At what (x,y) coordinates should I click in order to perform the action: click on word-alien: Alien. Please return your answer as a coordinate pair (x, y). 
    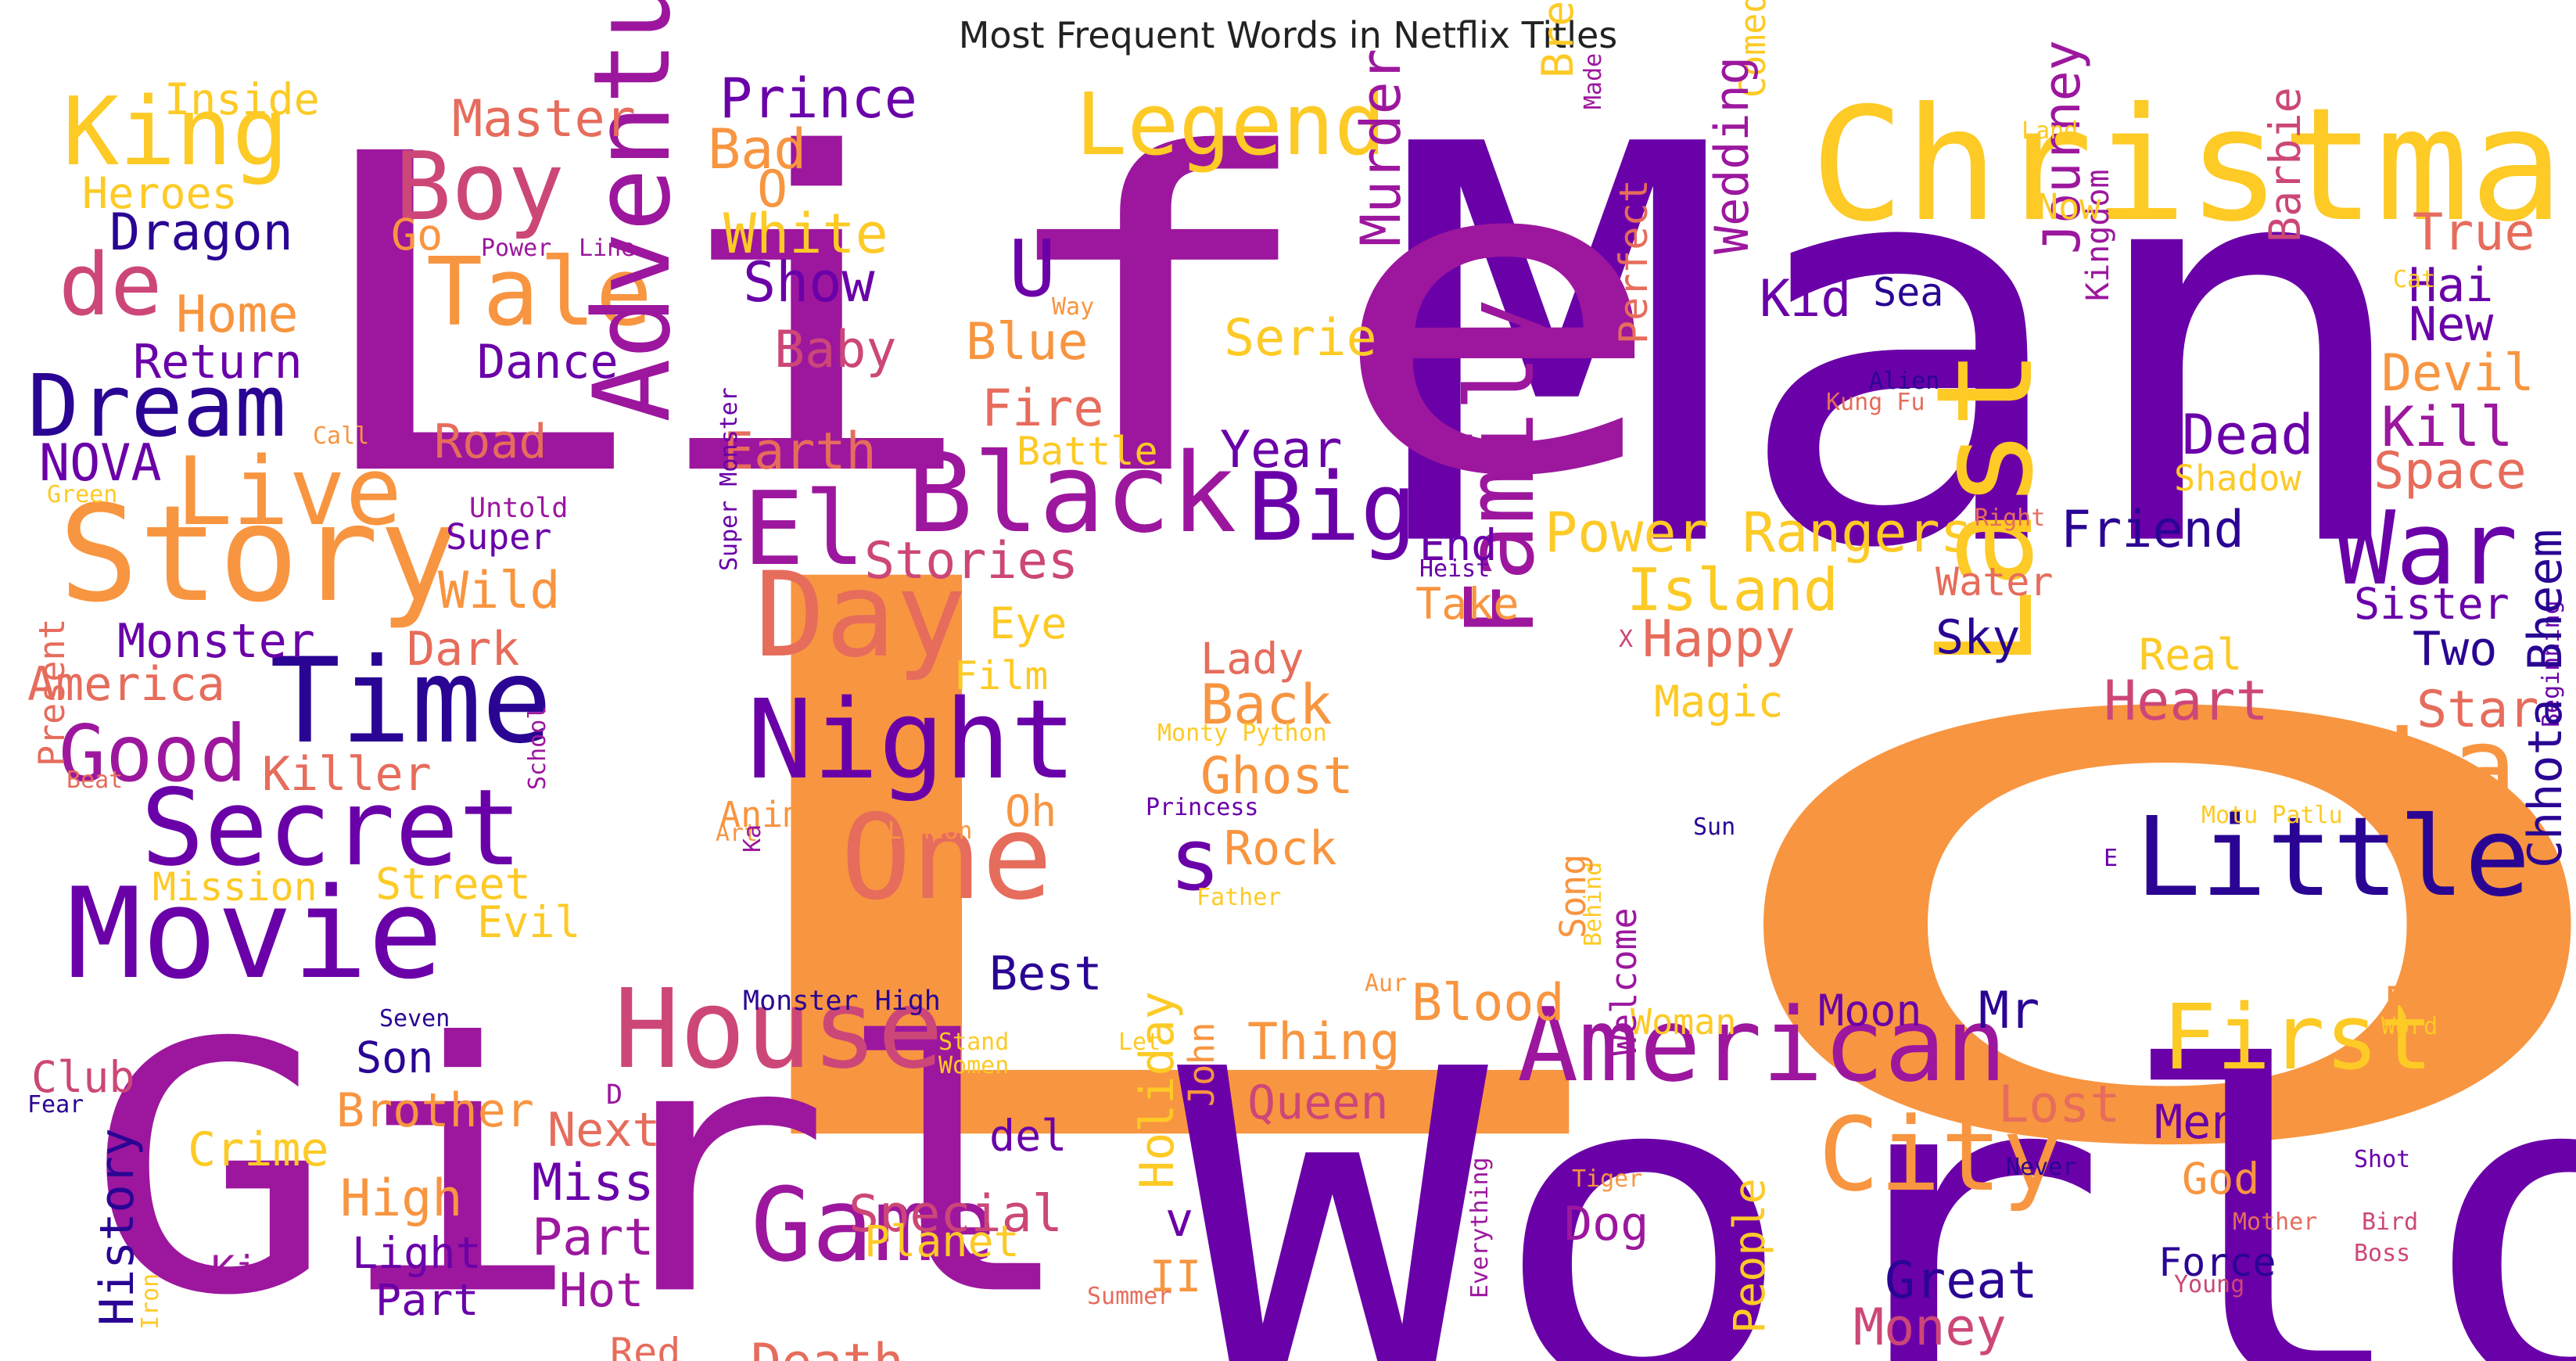
    Looking at the image, I should click on (1904, 381).